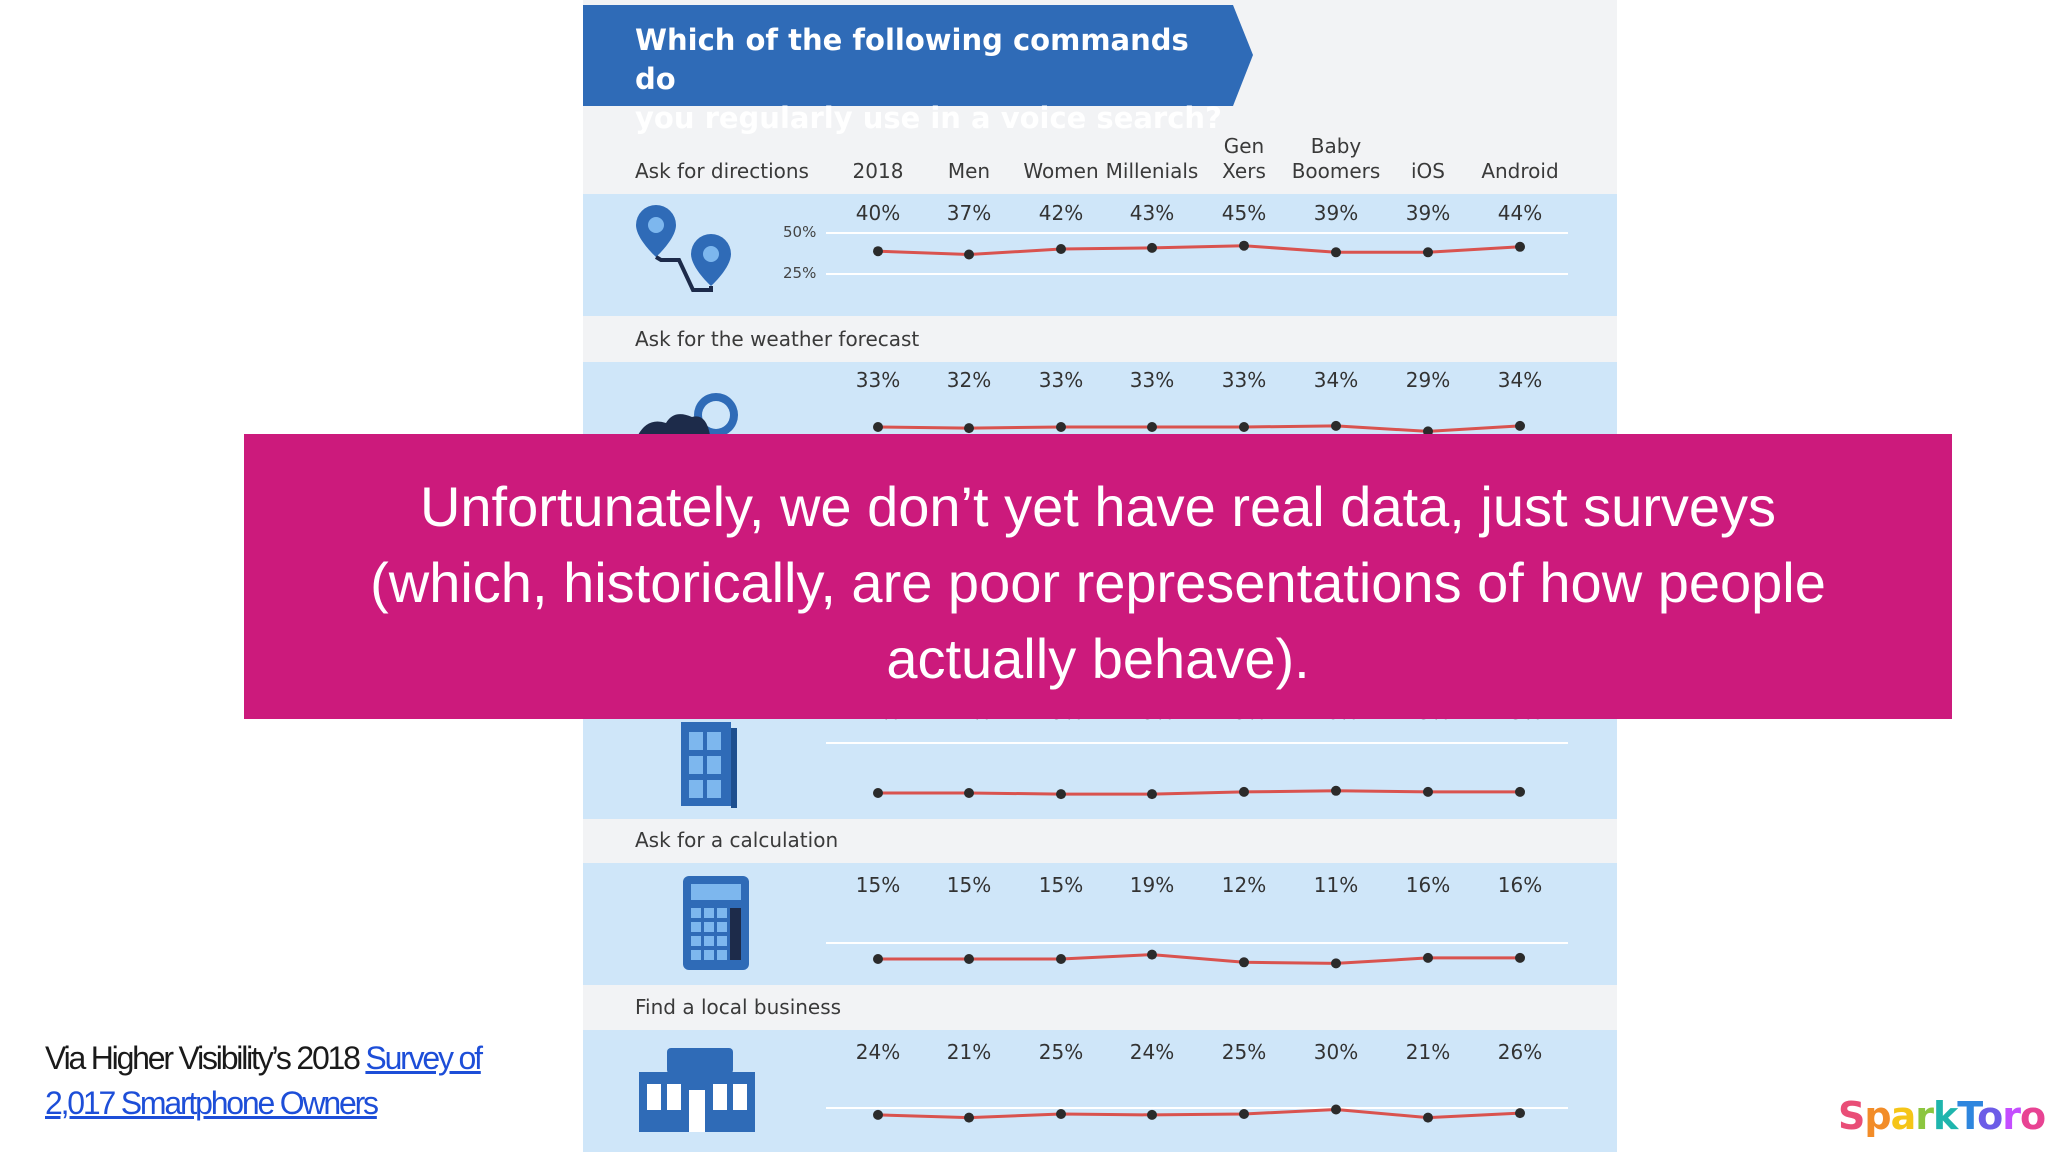  What do you see at coordinates (212, 1103) in the screenshot?
I see `survey-link-line-2: 2,017 Smartphone Owners` at bounding box center [212, 1103].